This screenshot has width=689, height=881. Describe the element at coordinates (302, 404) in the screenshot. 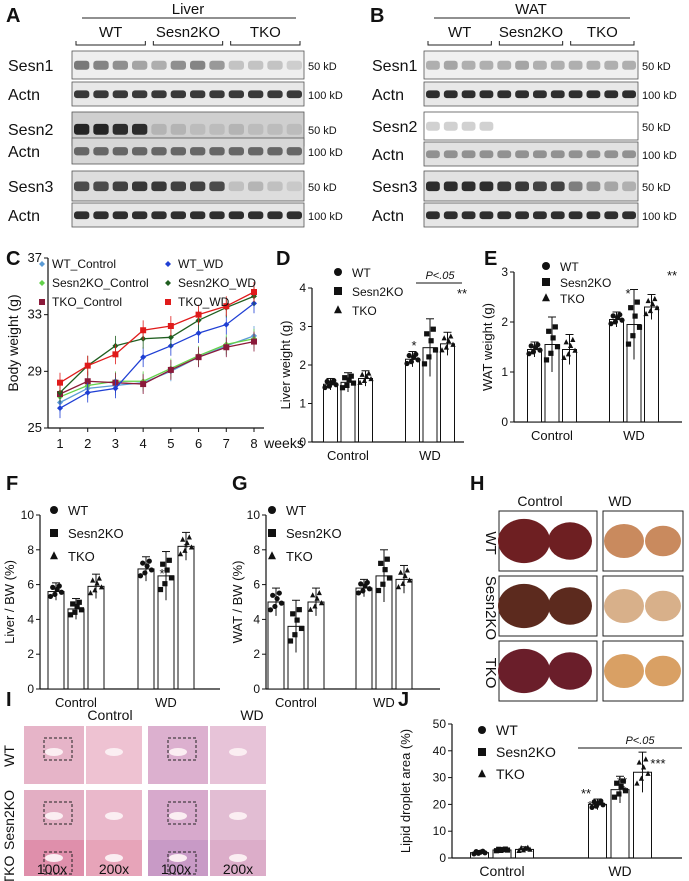

I see `y-tick-label: 1` at that location.